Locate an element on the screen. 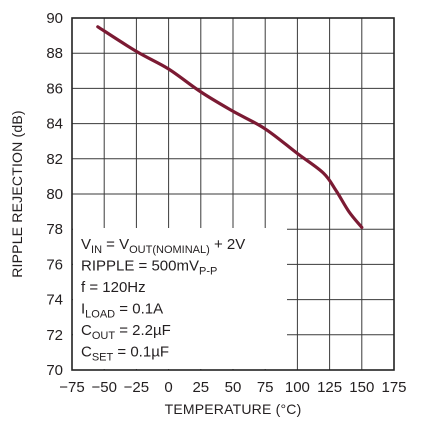 This screenshot has height=422, width=439. x-tick-label: −75 is located at coordinates (71, 387).